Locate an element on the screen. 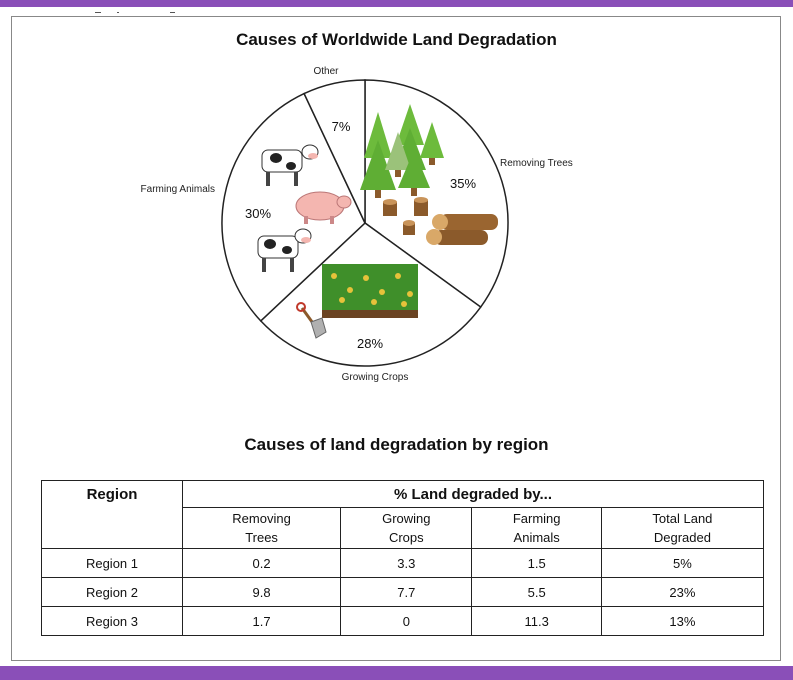 The width and height of the screenshot is (793, 680). column-header-farming-animals: Farming Animals is located at coordinates (536, 528).